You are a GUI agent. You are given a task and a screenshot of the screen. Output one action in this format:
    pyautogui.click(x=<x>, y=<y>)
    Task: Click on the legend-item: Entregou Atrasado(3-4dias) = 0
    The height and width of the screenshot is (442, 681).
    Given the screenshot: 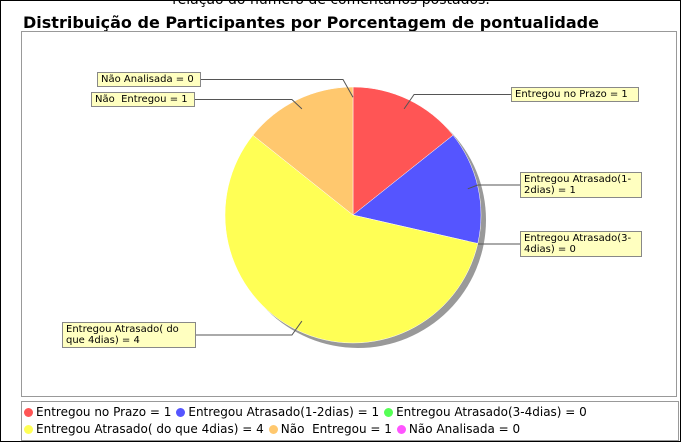 What is the action you would take?
    pyautogui.click(x=485, y=412)
    